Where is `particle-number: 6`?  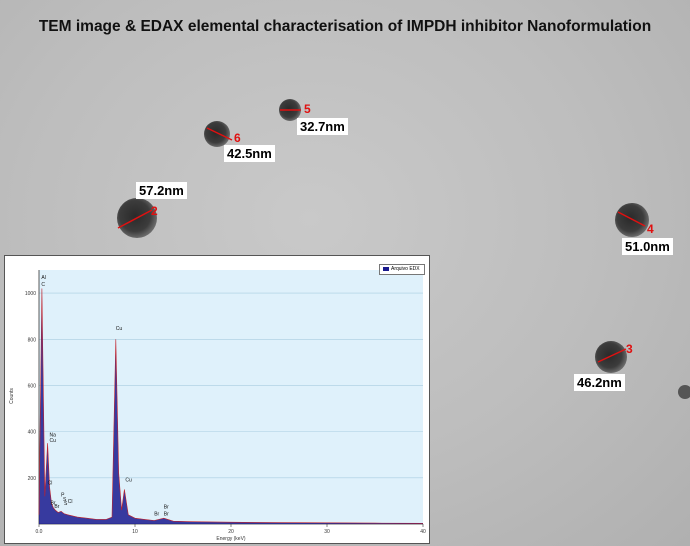 particle-number: 6 is located at coordinates (237, 138).